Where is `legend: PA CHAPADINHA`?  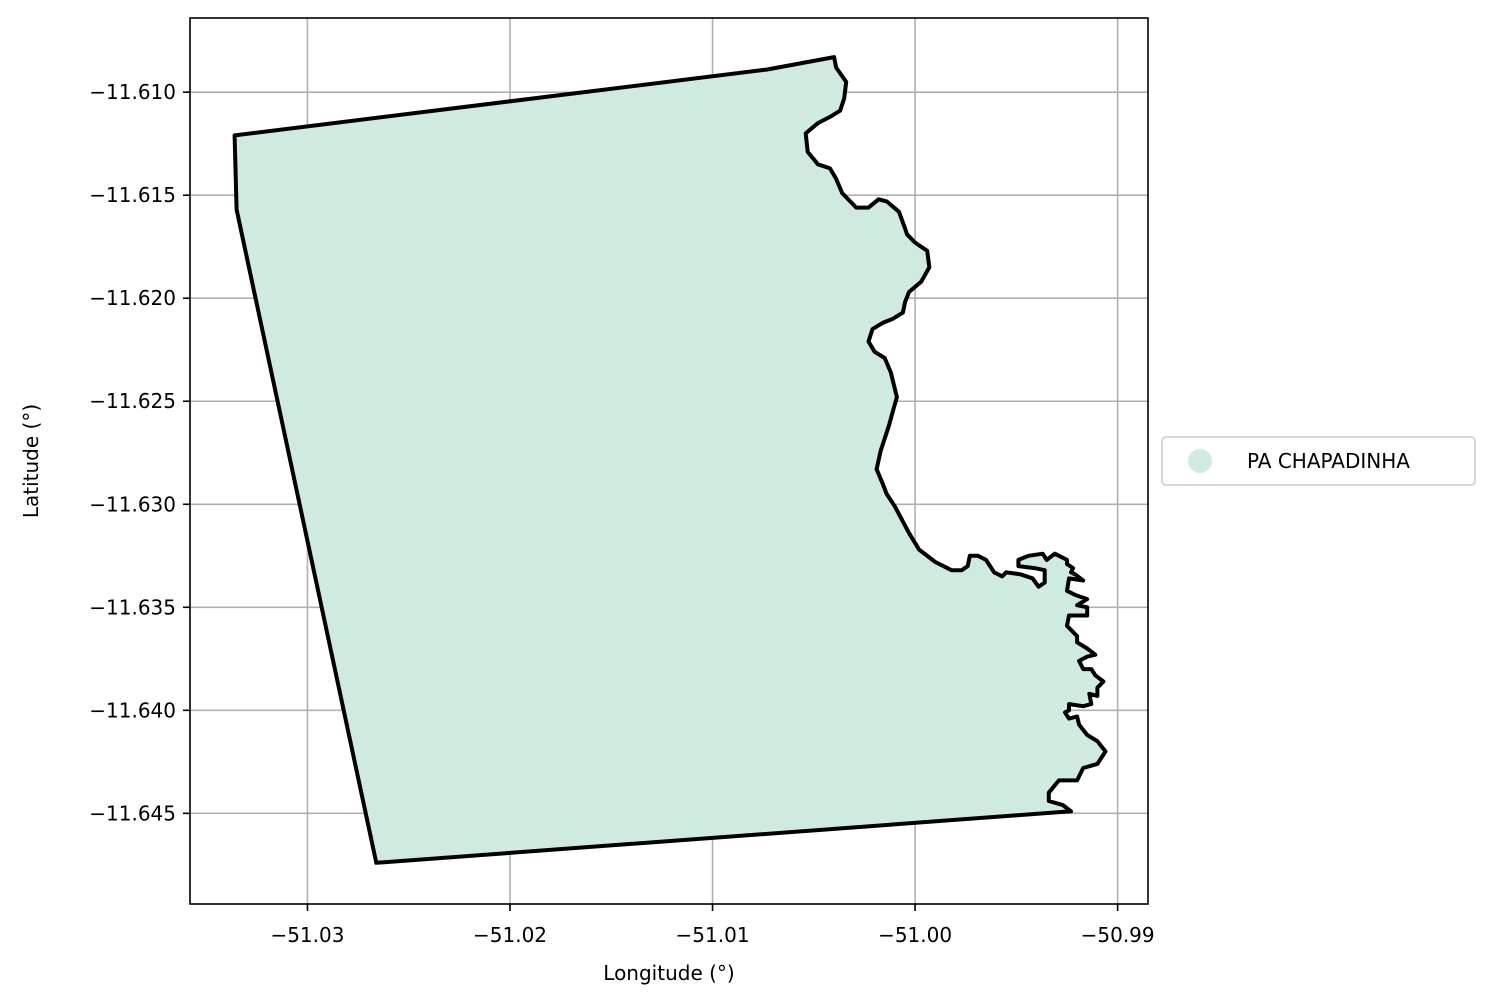
legend: PA CHAPADINHA is located at coordinates (1318, 461).